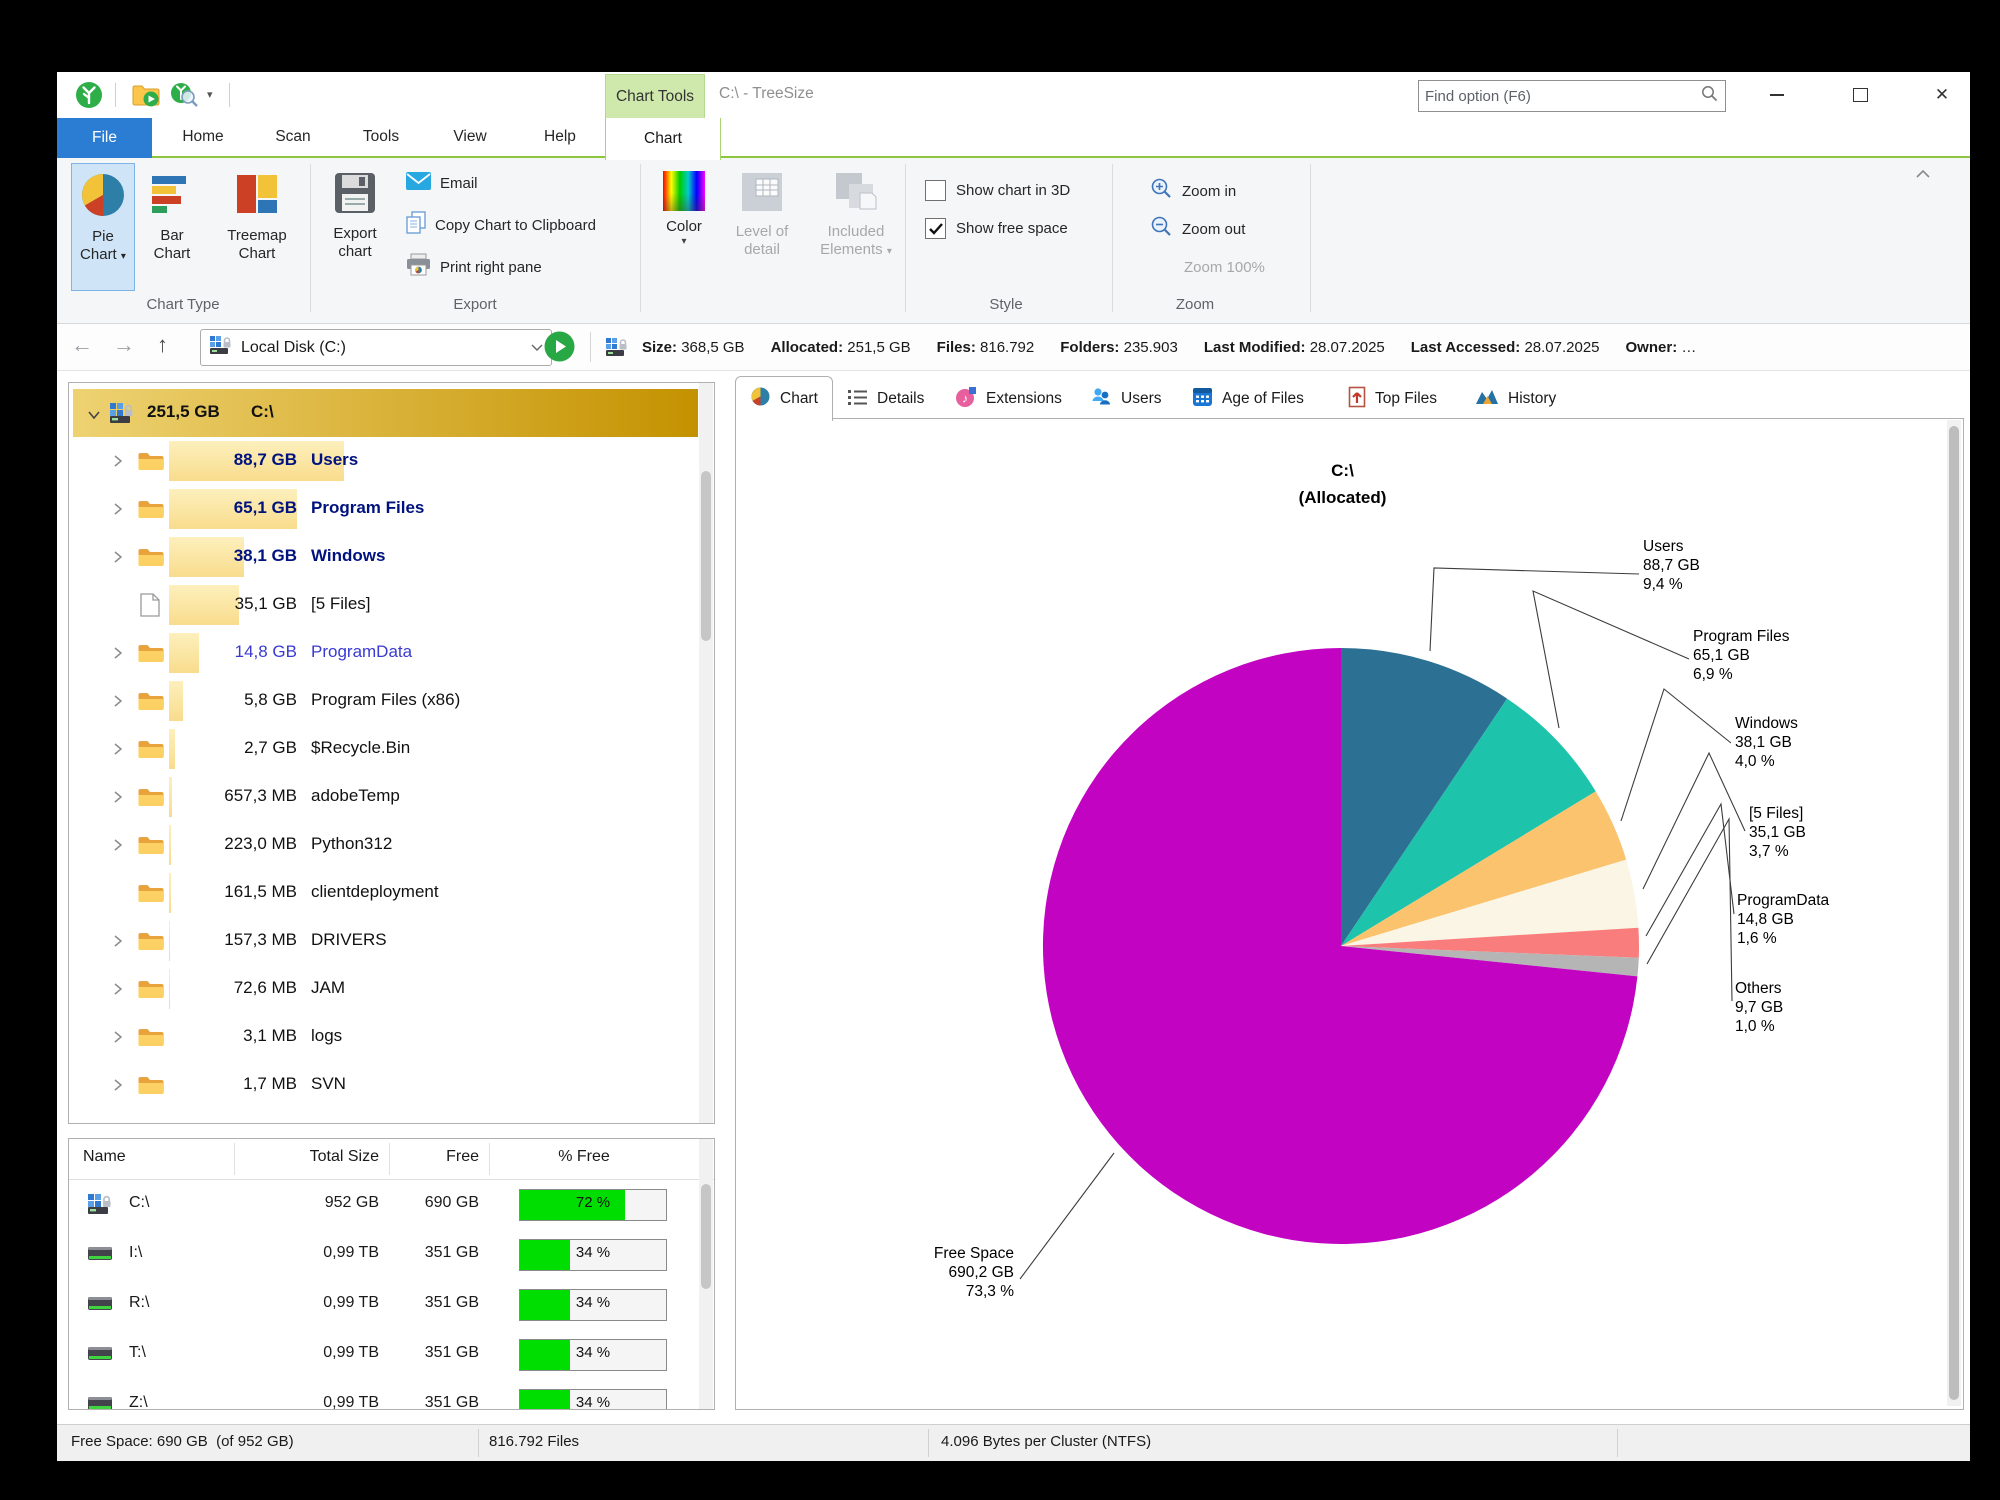 This screenshot has width=2000, height=1500. Describe the element at coordinates (1860, 95) in the screenshot. I see `maximize-button` at that location.